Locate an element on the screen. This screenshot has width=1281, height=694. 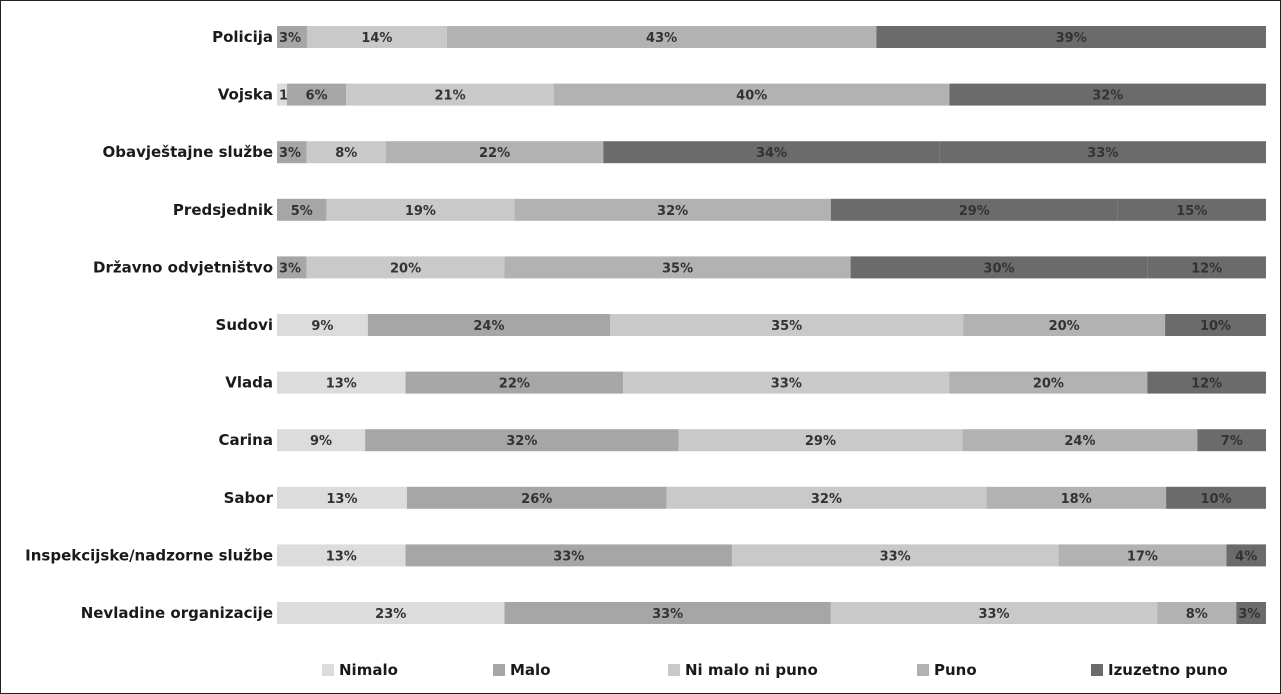
bar-segment-sabor-nimalo is located at coordinates (342, 497).